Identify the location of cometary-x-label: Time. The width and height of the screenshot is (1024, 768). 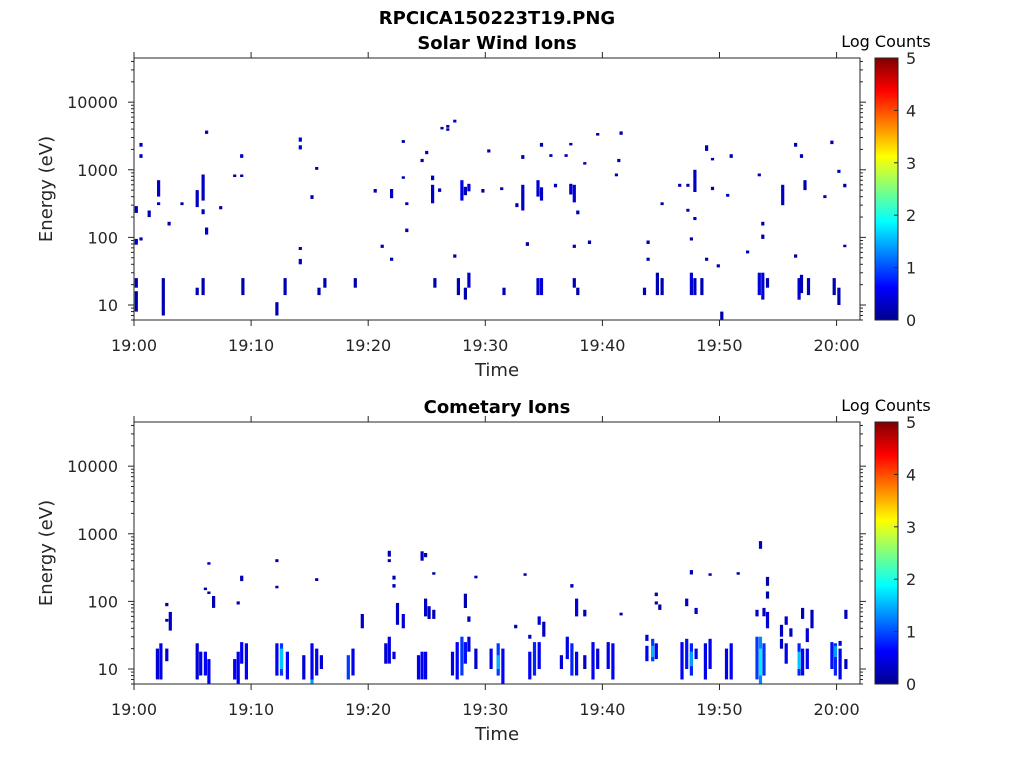
(496, 734).